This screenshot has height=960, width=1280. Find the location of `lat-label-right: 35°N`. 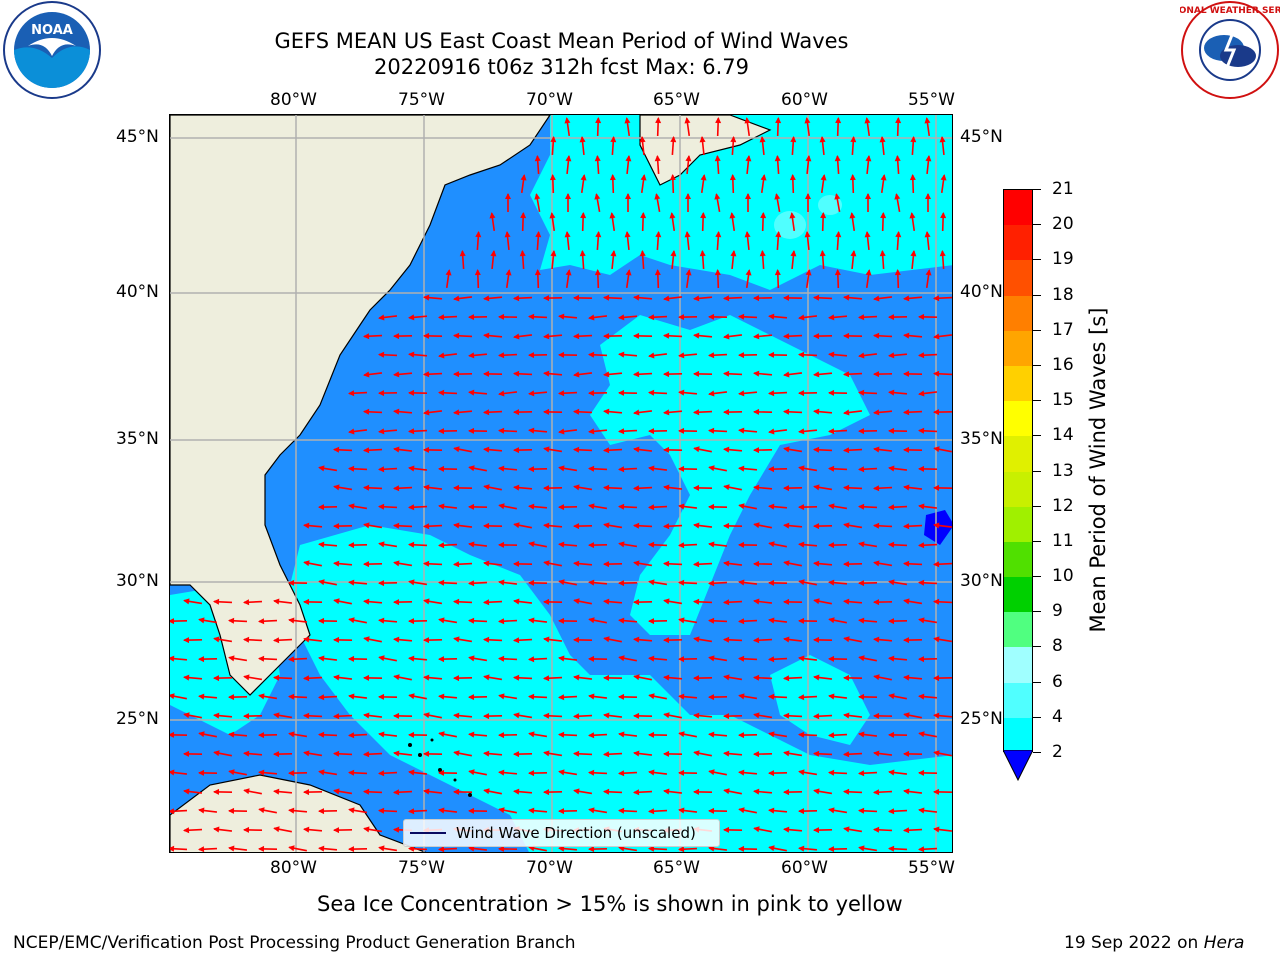

lat-label-right: 35°N is located at coordinates (981, 439).